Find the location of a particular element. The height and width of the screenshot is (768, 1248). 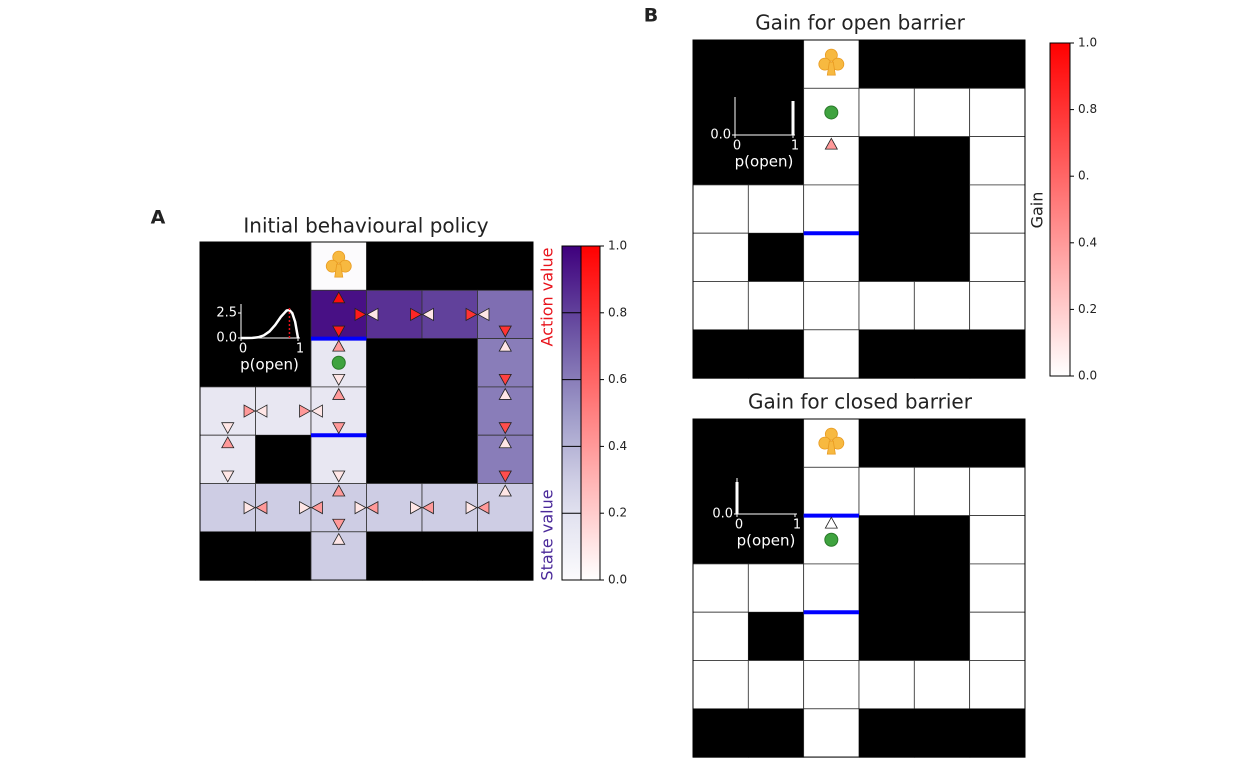

grid-frame is located at coordinates (366, 411).